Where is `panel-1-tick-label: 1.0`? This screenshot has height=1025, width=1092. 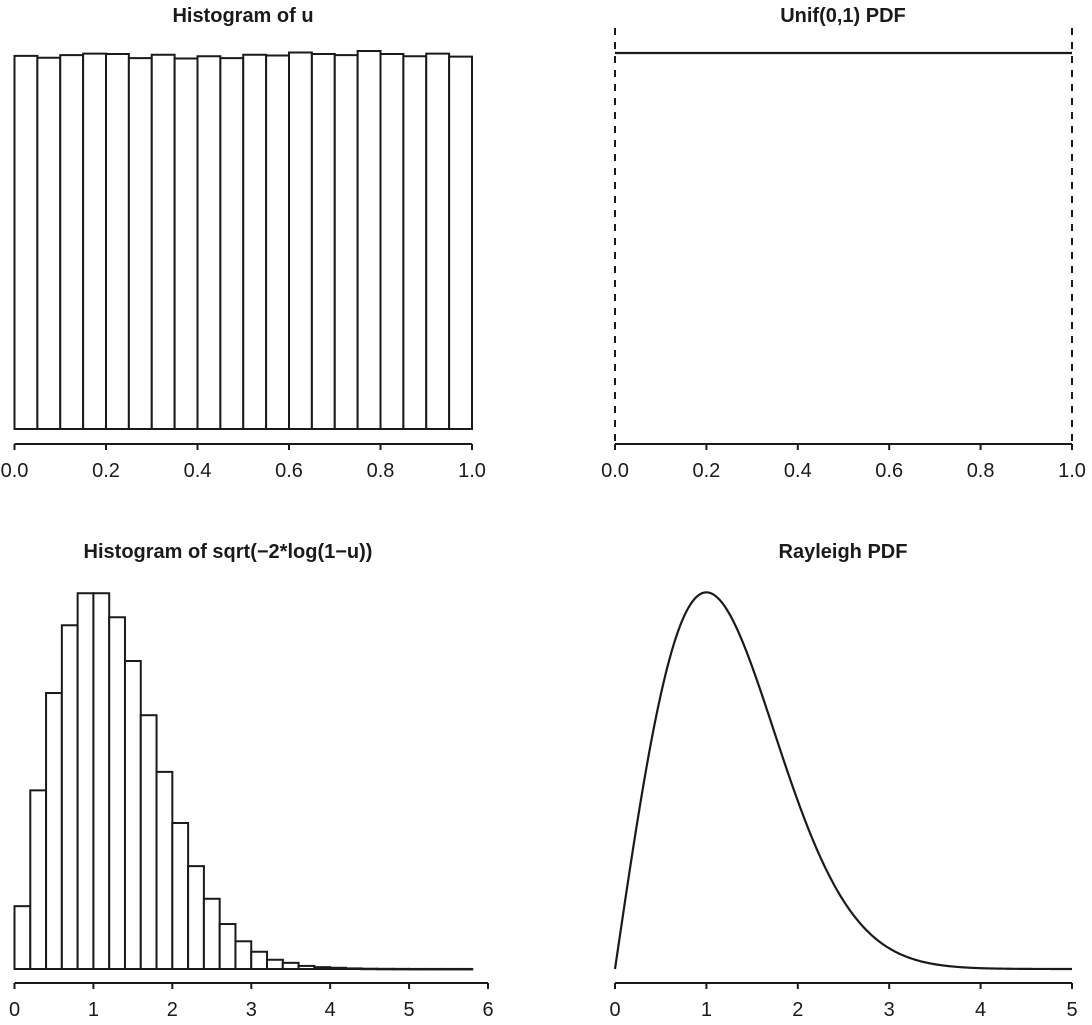
panel-1-tick-label: 1.0 is located at coordinates (472, 471).